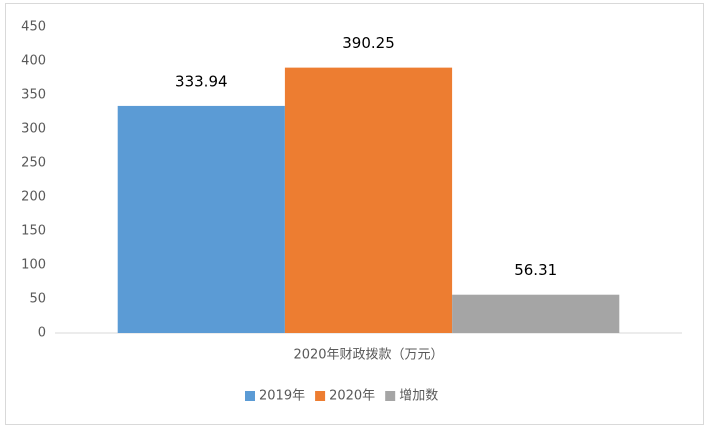 The image size is (709, 435). I want to click on data-label: 390.25, so click(368, 43).